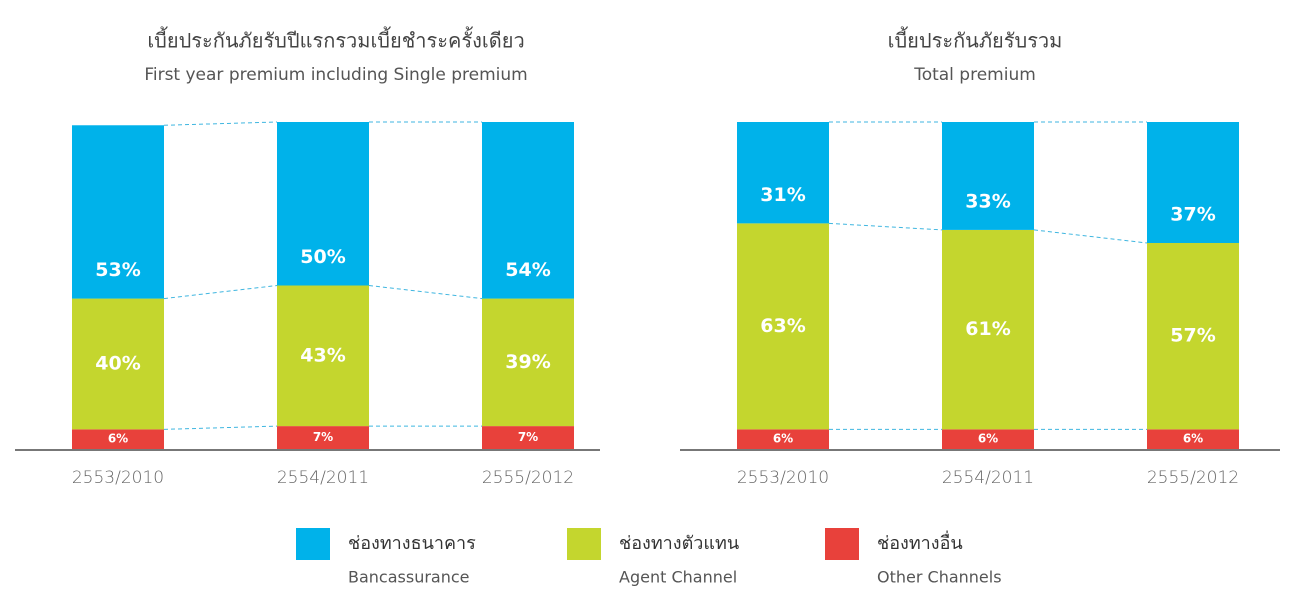  I want to click on value-label: 53%, so click(117, 270).